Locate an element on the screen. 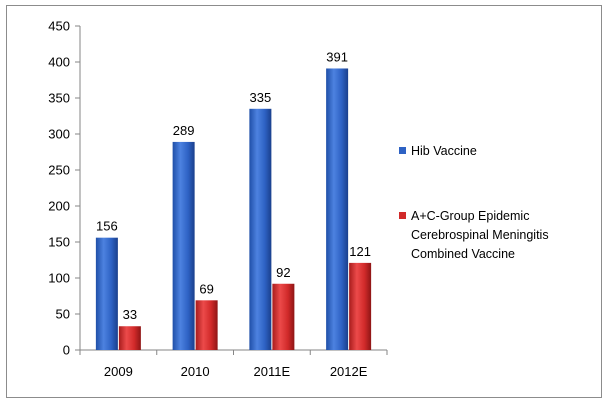 The width and height of the screenshot is (610, 405). bar-ac-group-2011e is located at coordinates (283, 316).